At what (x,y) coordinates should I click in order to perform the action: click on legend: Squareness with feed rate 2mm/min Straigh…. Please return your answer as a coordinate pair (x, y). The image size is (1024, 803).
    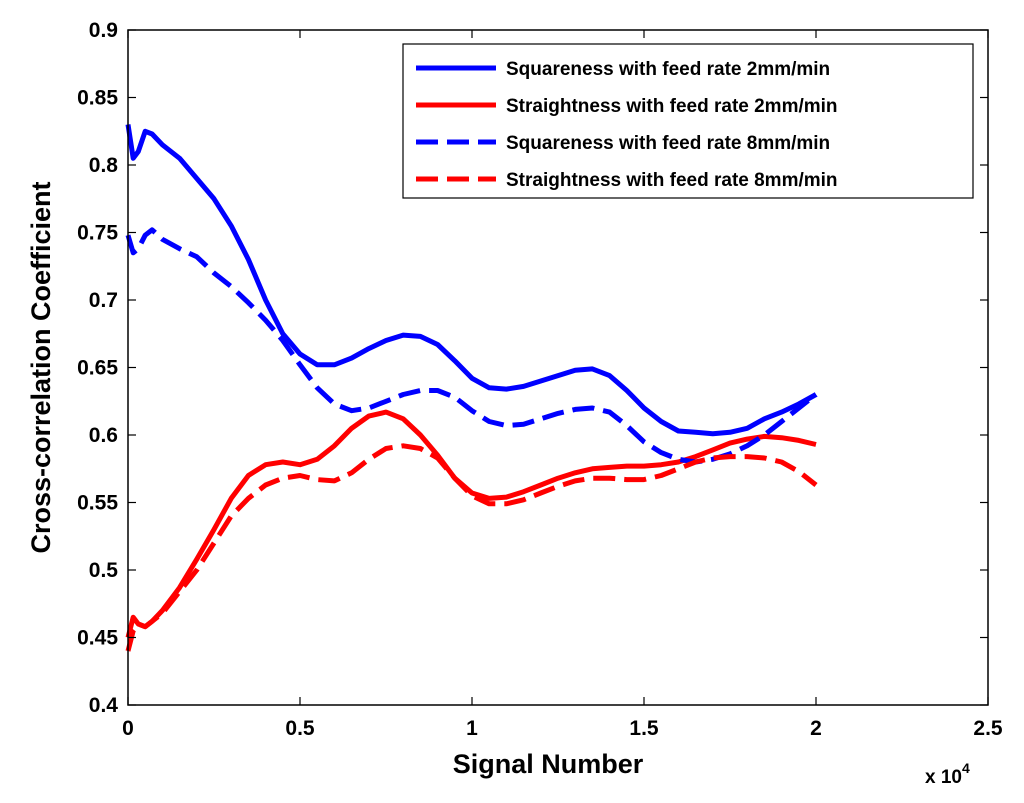
    Looking at the image, I should click on (688, 121).